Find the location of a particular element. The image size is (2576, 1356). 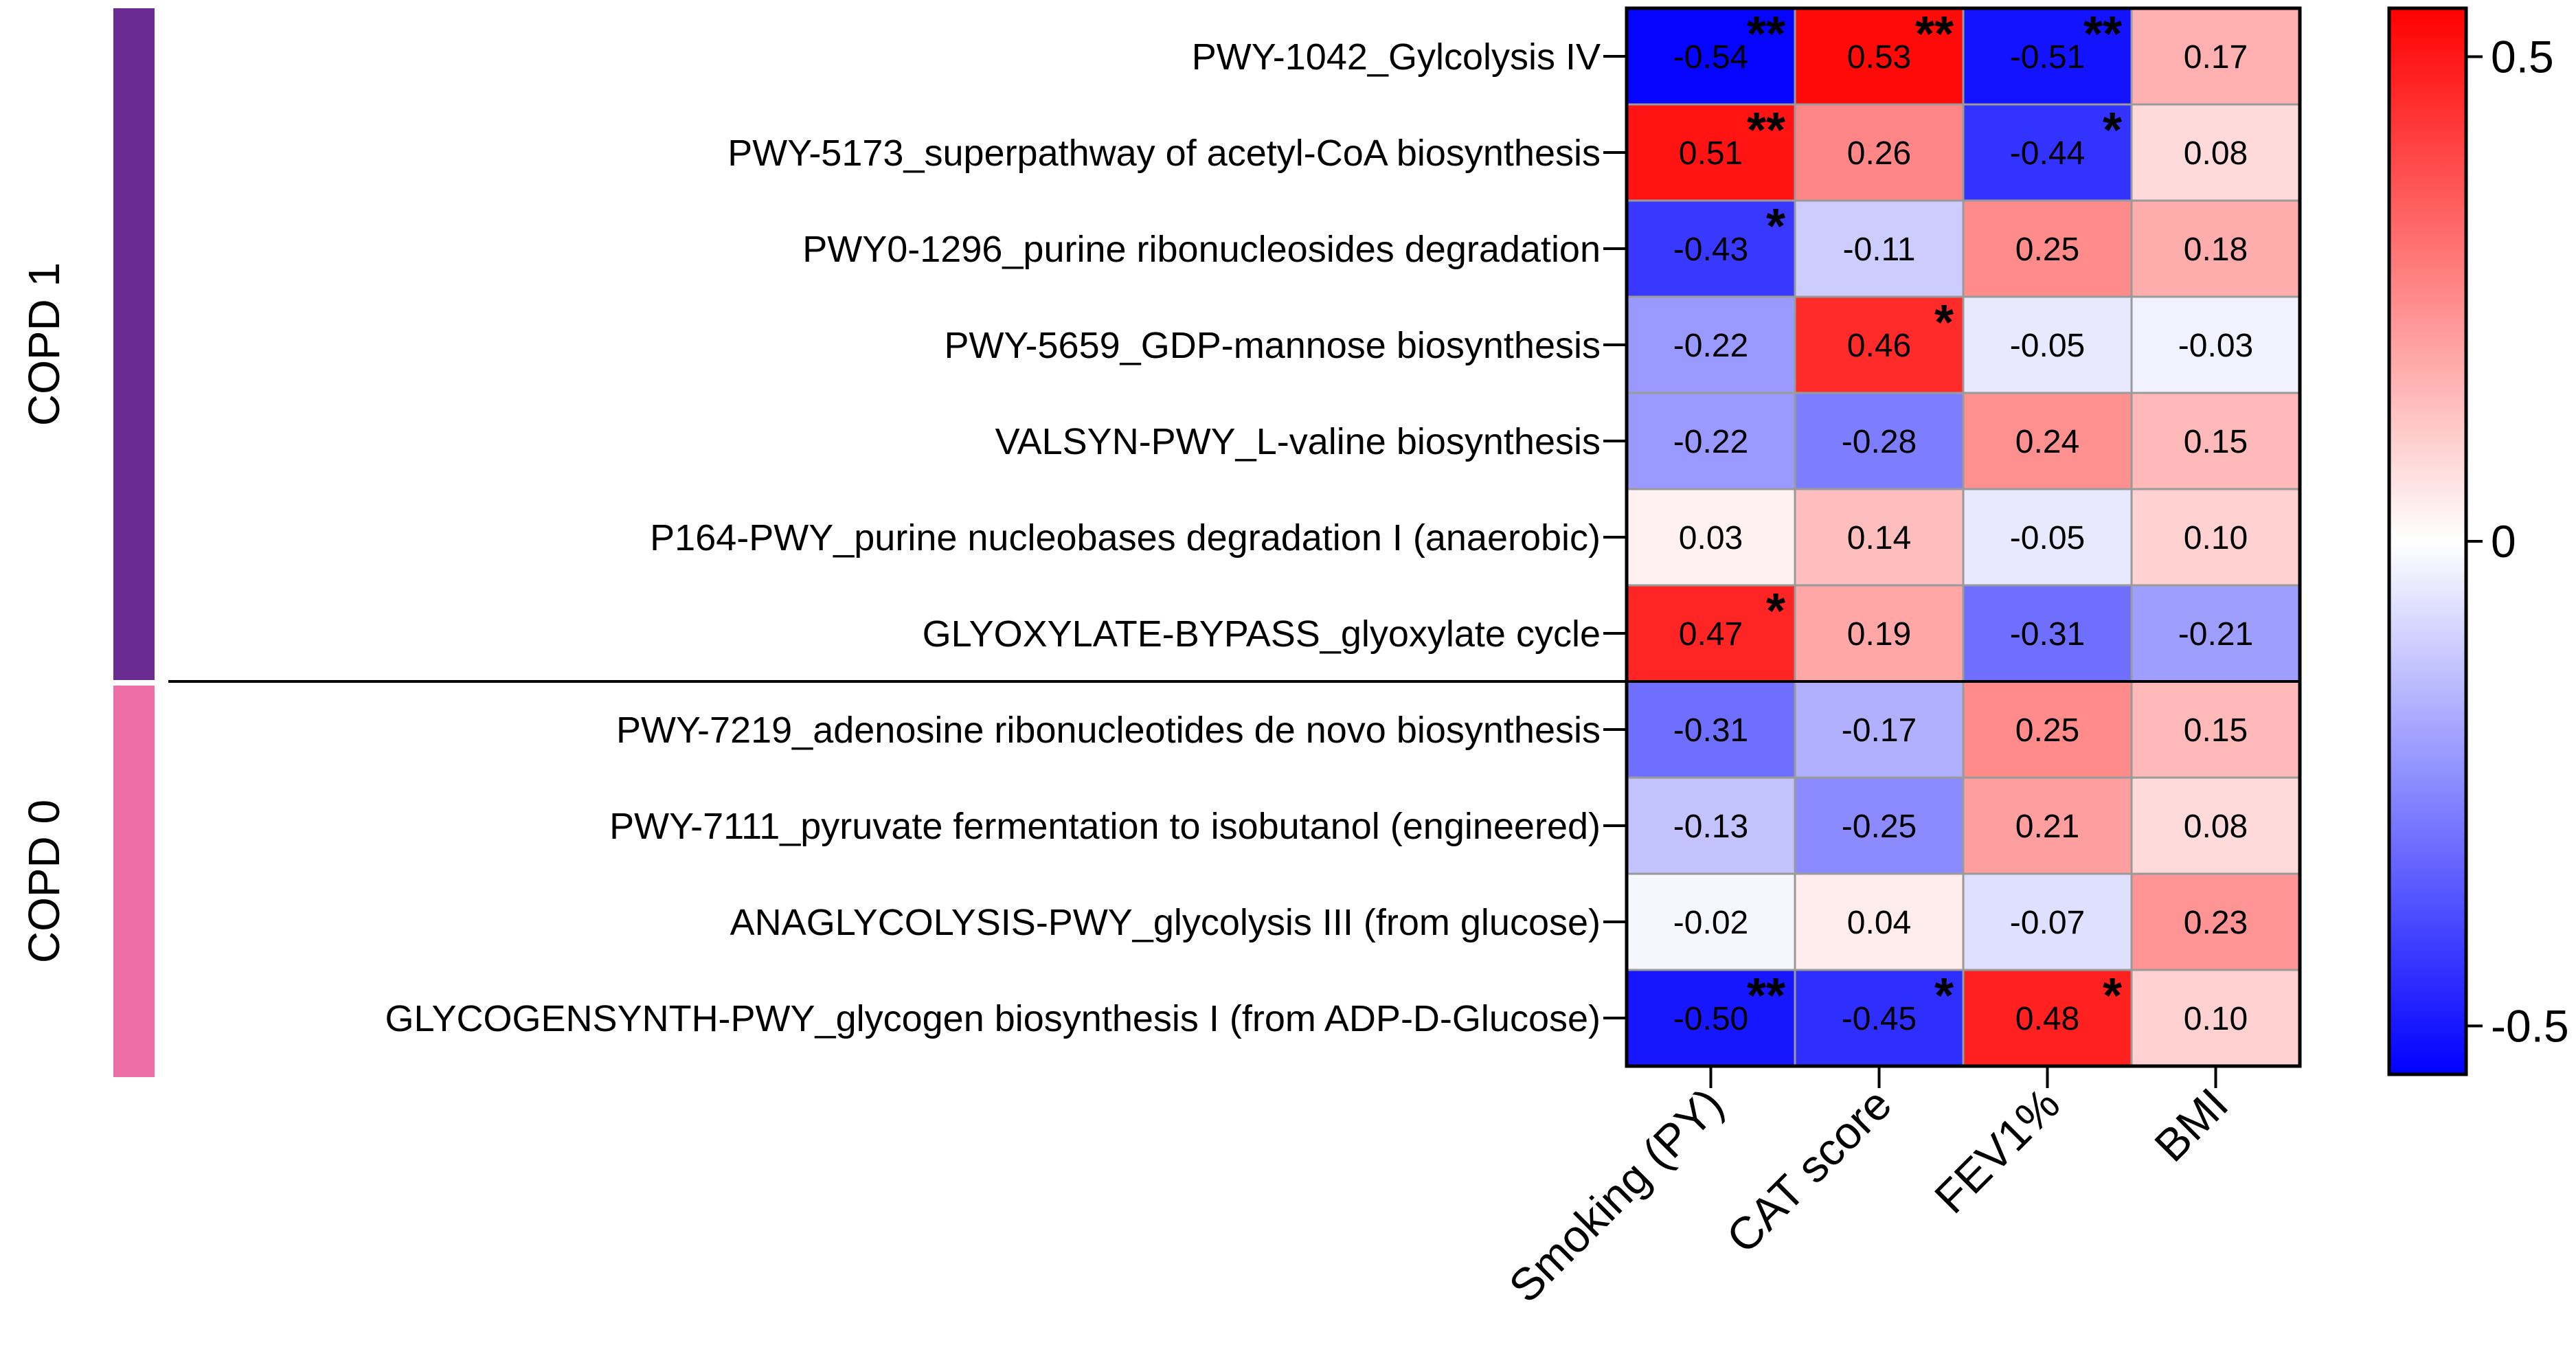

cell-value-label: 0.26 is located at coordinates (1879, 153).